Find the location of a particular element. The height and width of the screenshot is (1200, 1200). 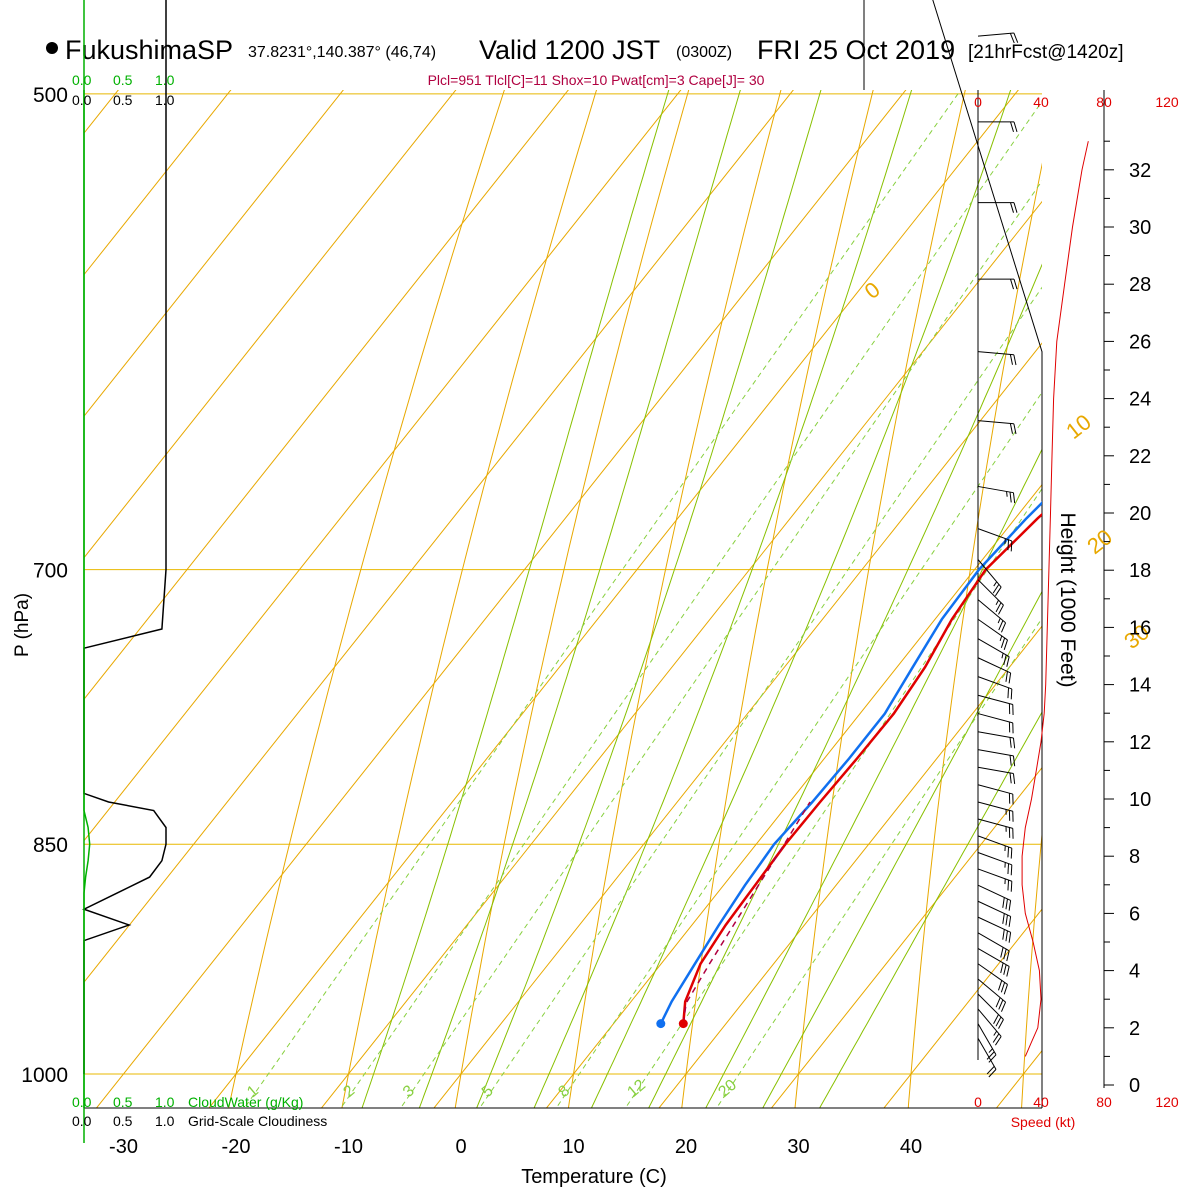

speed-tick-top-80: 80 is located at coordinates (1104, 102).